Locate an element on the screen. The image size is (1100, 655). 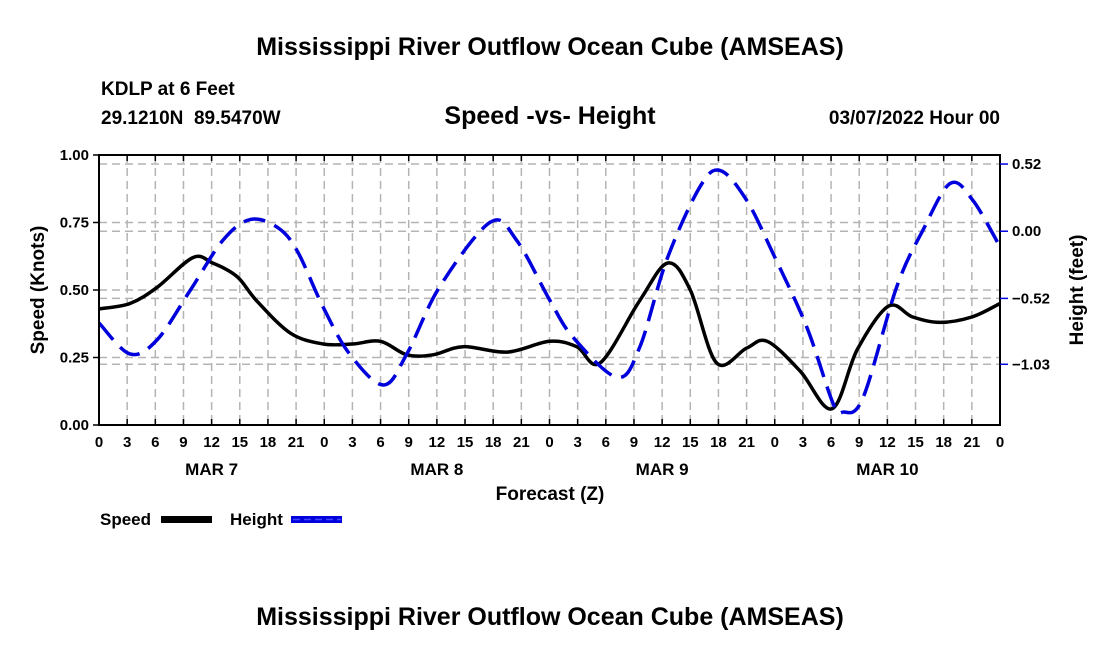
chart-title: Speed -vs- Height is located at coordinates (550, 116).